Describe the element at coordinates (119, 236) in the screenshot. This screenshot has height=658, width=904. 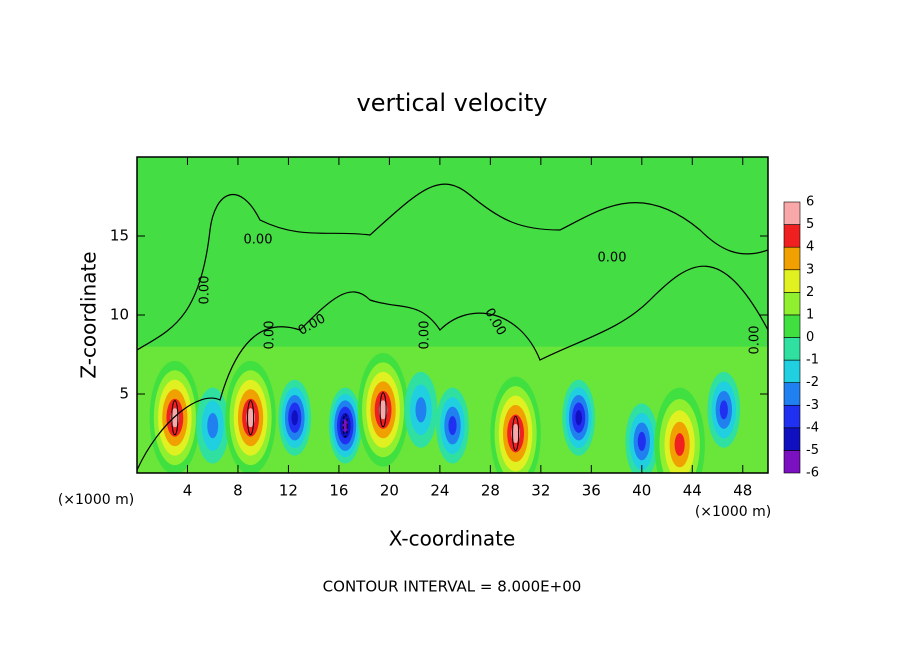
I see `y-tick-label: 15` at that location.